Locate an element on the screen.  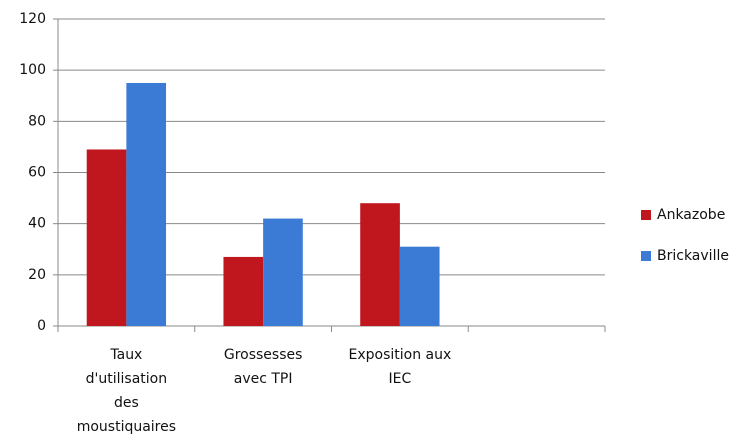
y-tick-label: 20 is located at coordinates (37, 275).